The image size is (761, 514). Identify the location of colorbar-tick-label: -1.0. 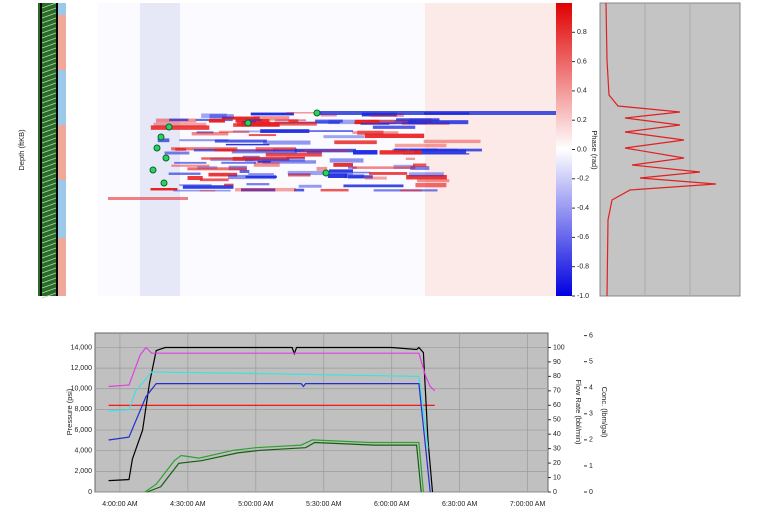
(583, 296).